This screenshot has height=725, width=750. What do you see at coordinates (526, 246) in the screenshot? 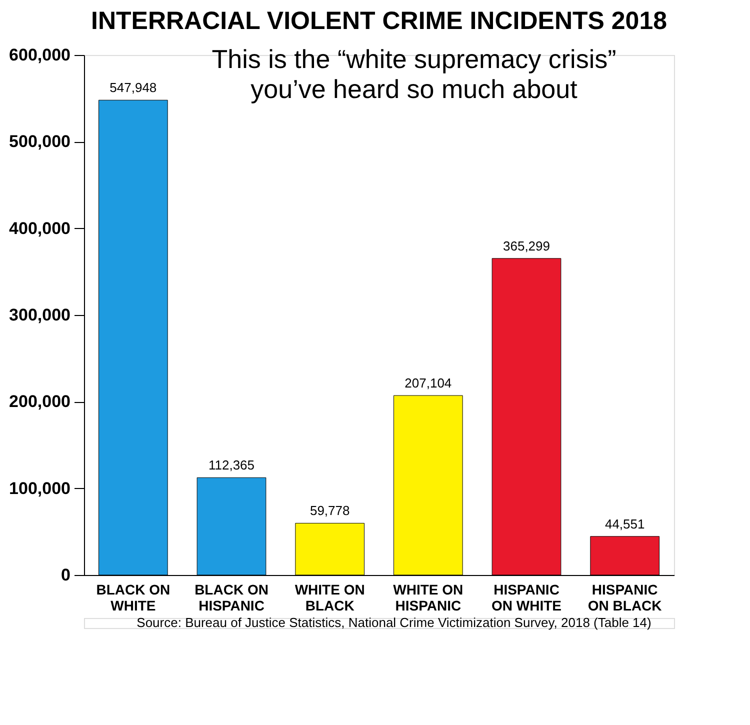
I see `data-label: 365,299` at bounding box center [526, 246].